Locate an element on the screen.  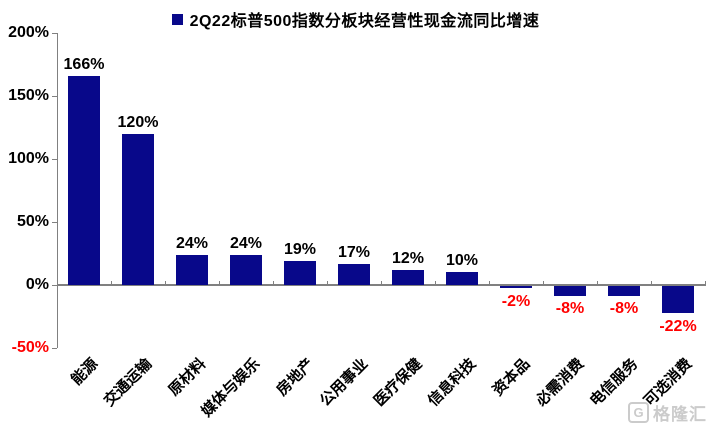
chart-legend: 2Q22标普500指数分板块经营性现金流同比增速 is located at coordinates (355, 19).